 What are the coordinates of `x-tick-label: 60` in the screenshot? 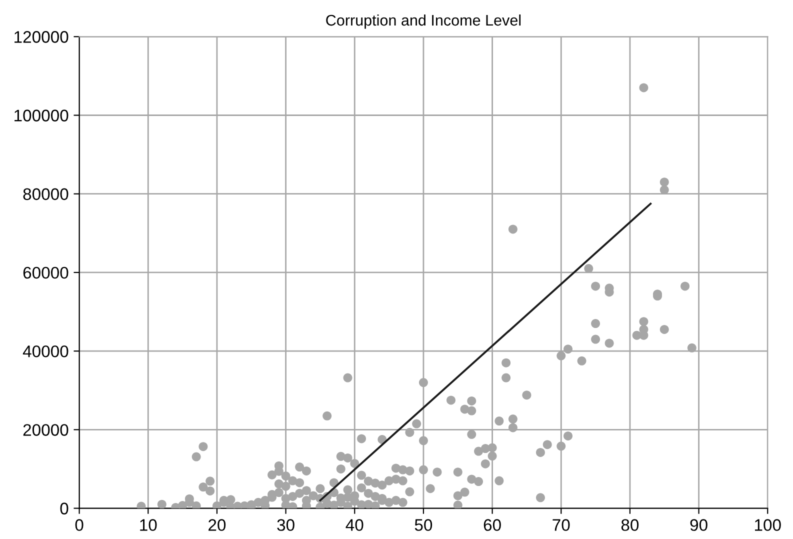 It's located at (492, 525).